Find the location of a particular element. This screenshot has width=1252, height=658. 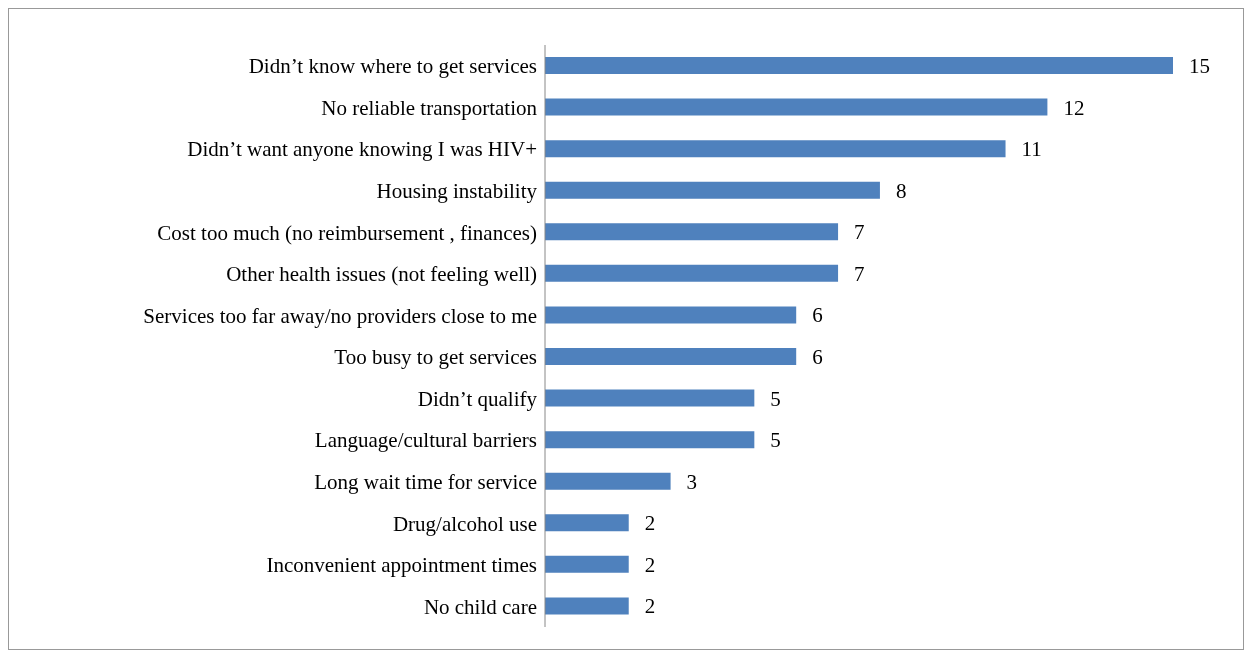

y-tick-label: Housing instability is located at coordinates (457, 190).